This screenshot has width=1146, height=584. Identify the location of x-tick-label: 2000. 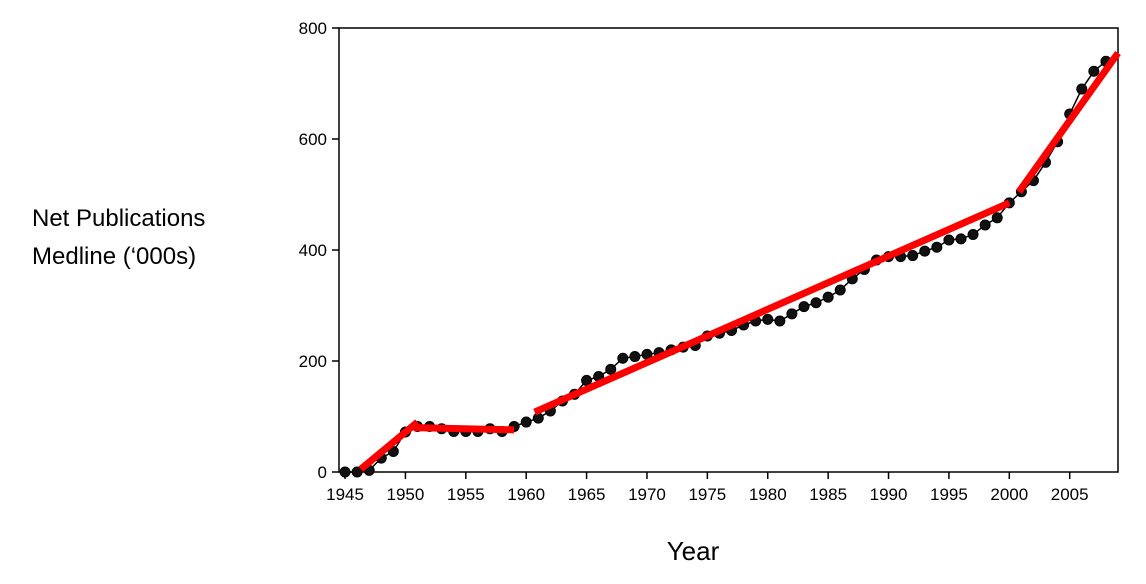
(1009, 494).